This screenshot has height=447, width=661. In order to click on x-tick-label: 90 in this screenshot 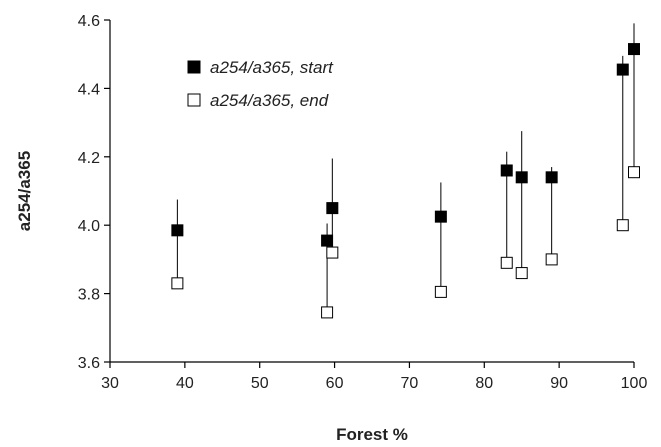, I will do `click(559, 383)`.